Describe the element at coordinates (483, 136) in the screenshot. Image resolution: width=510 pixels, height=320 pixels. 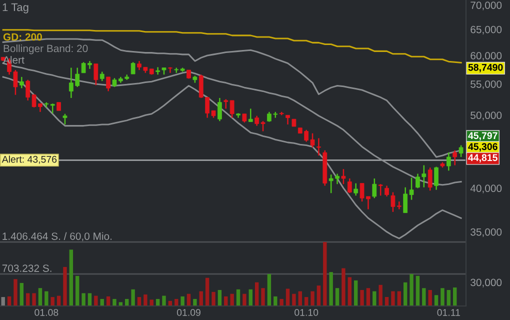
I see `text: 45,797` at that location.